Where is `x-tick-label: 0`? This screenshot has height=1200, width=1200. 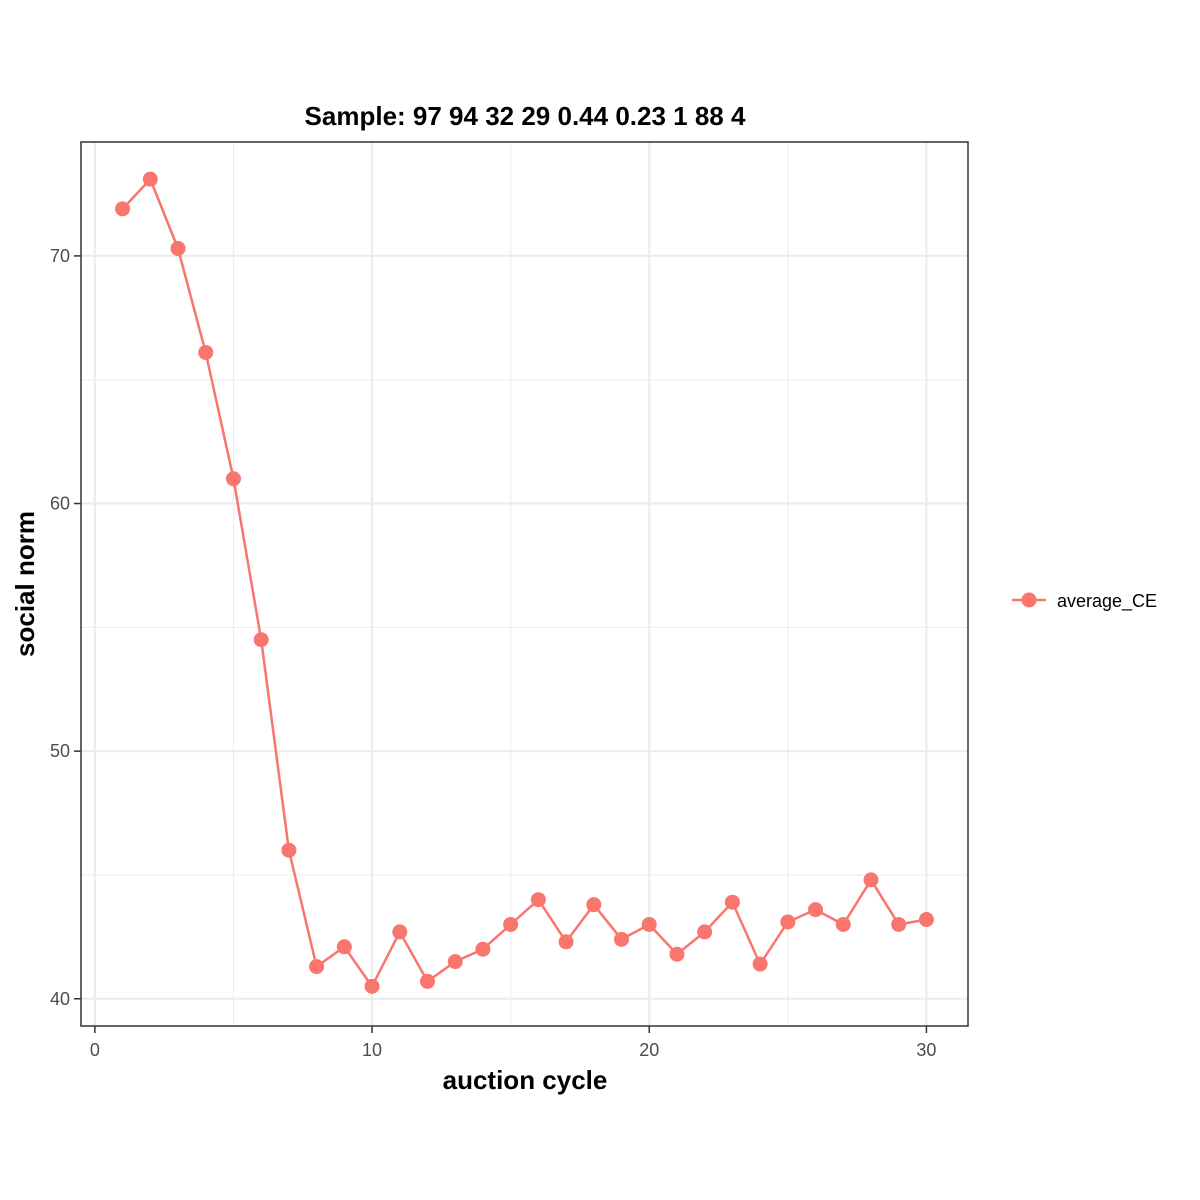 x-tick-label: 0 is located at coordinates (95, 1050).